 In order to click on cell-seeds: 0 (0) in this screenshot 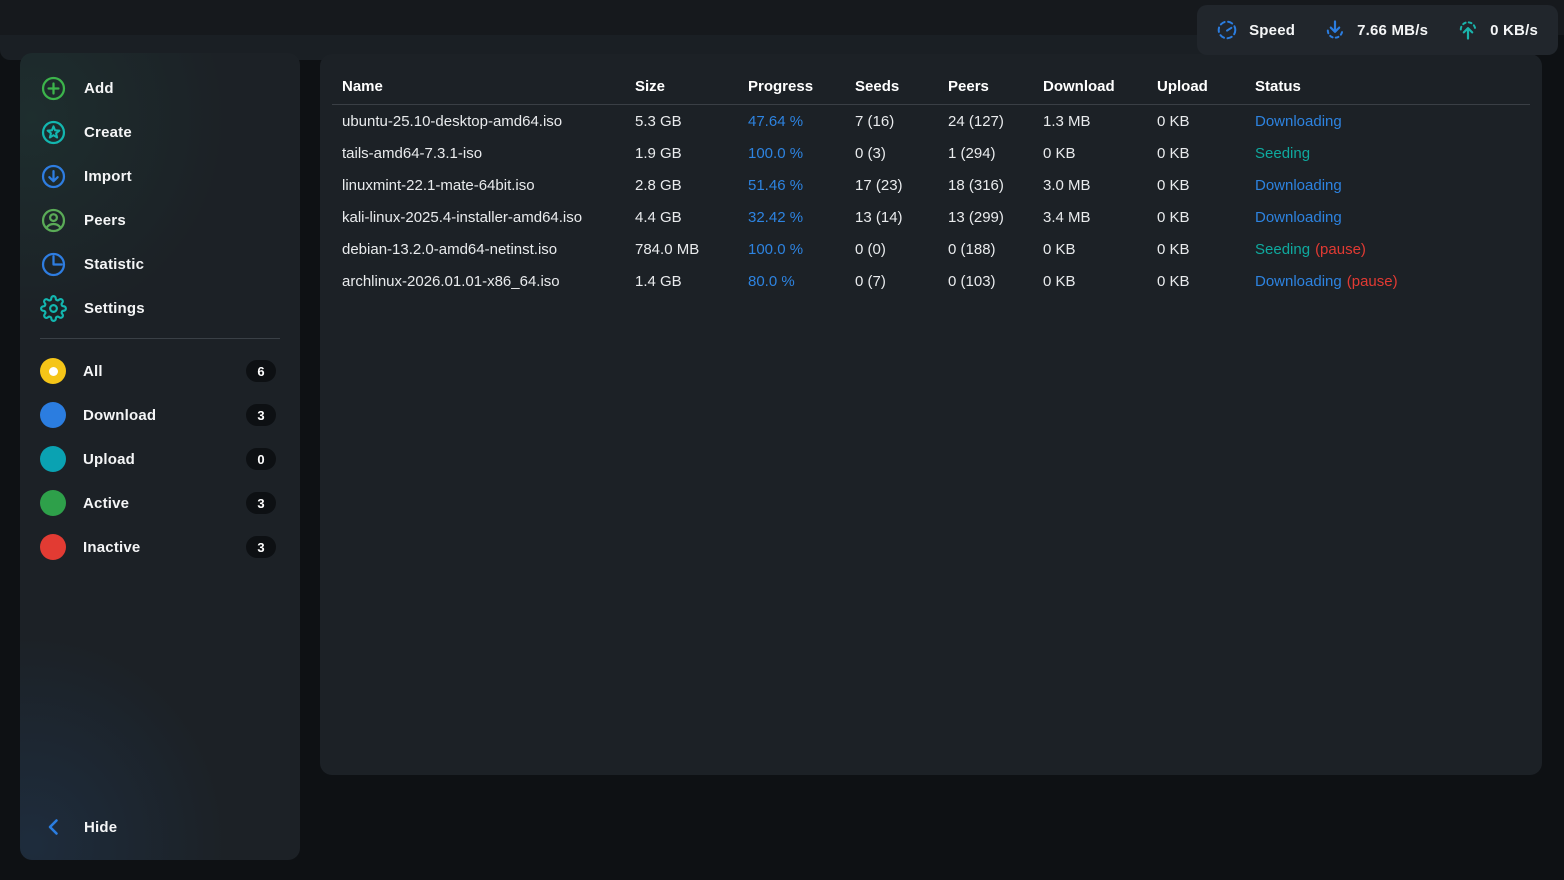, I will do `click(870, 249)`.